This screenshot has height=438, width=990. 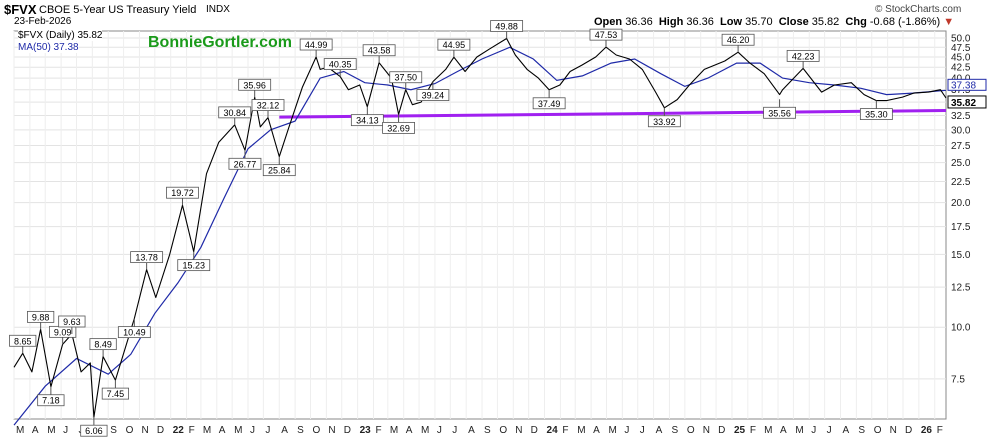 I want to click on open-label: Open, so click(x=608, y=22).